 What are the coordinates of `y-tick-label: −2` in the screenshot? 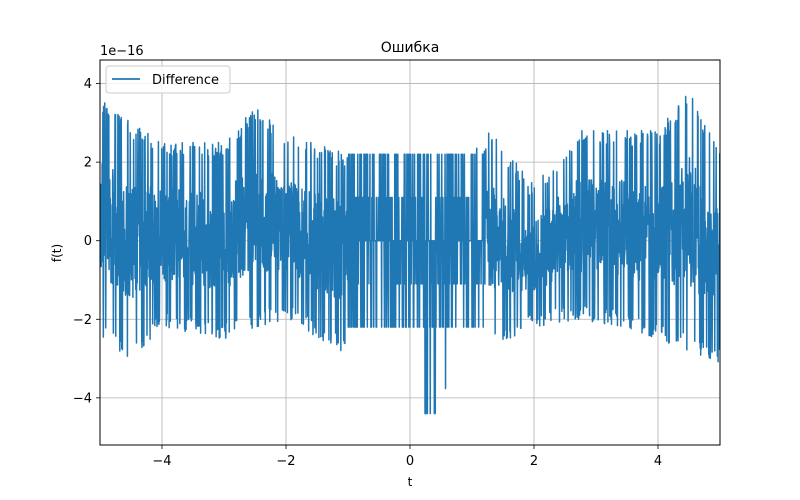 It's located at (82, 320).